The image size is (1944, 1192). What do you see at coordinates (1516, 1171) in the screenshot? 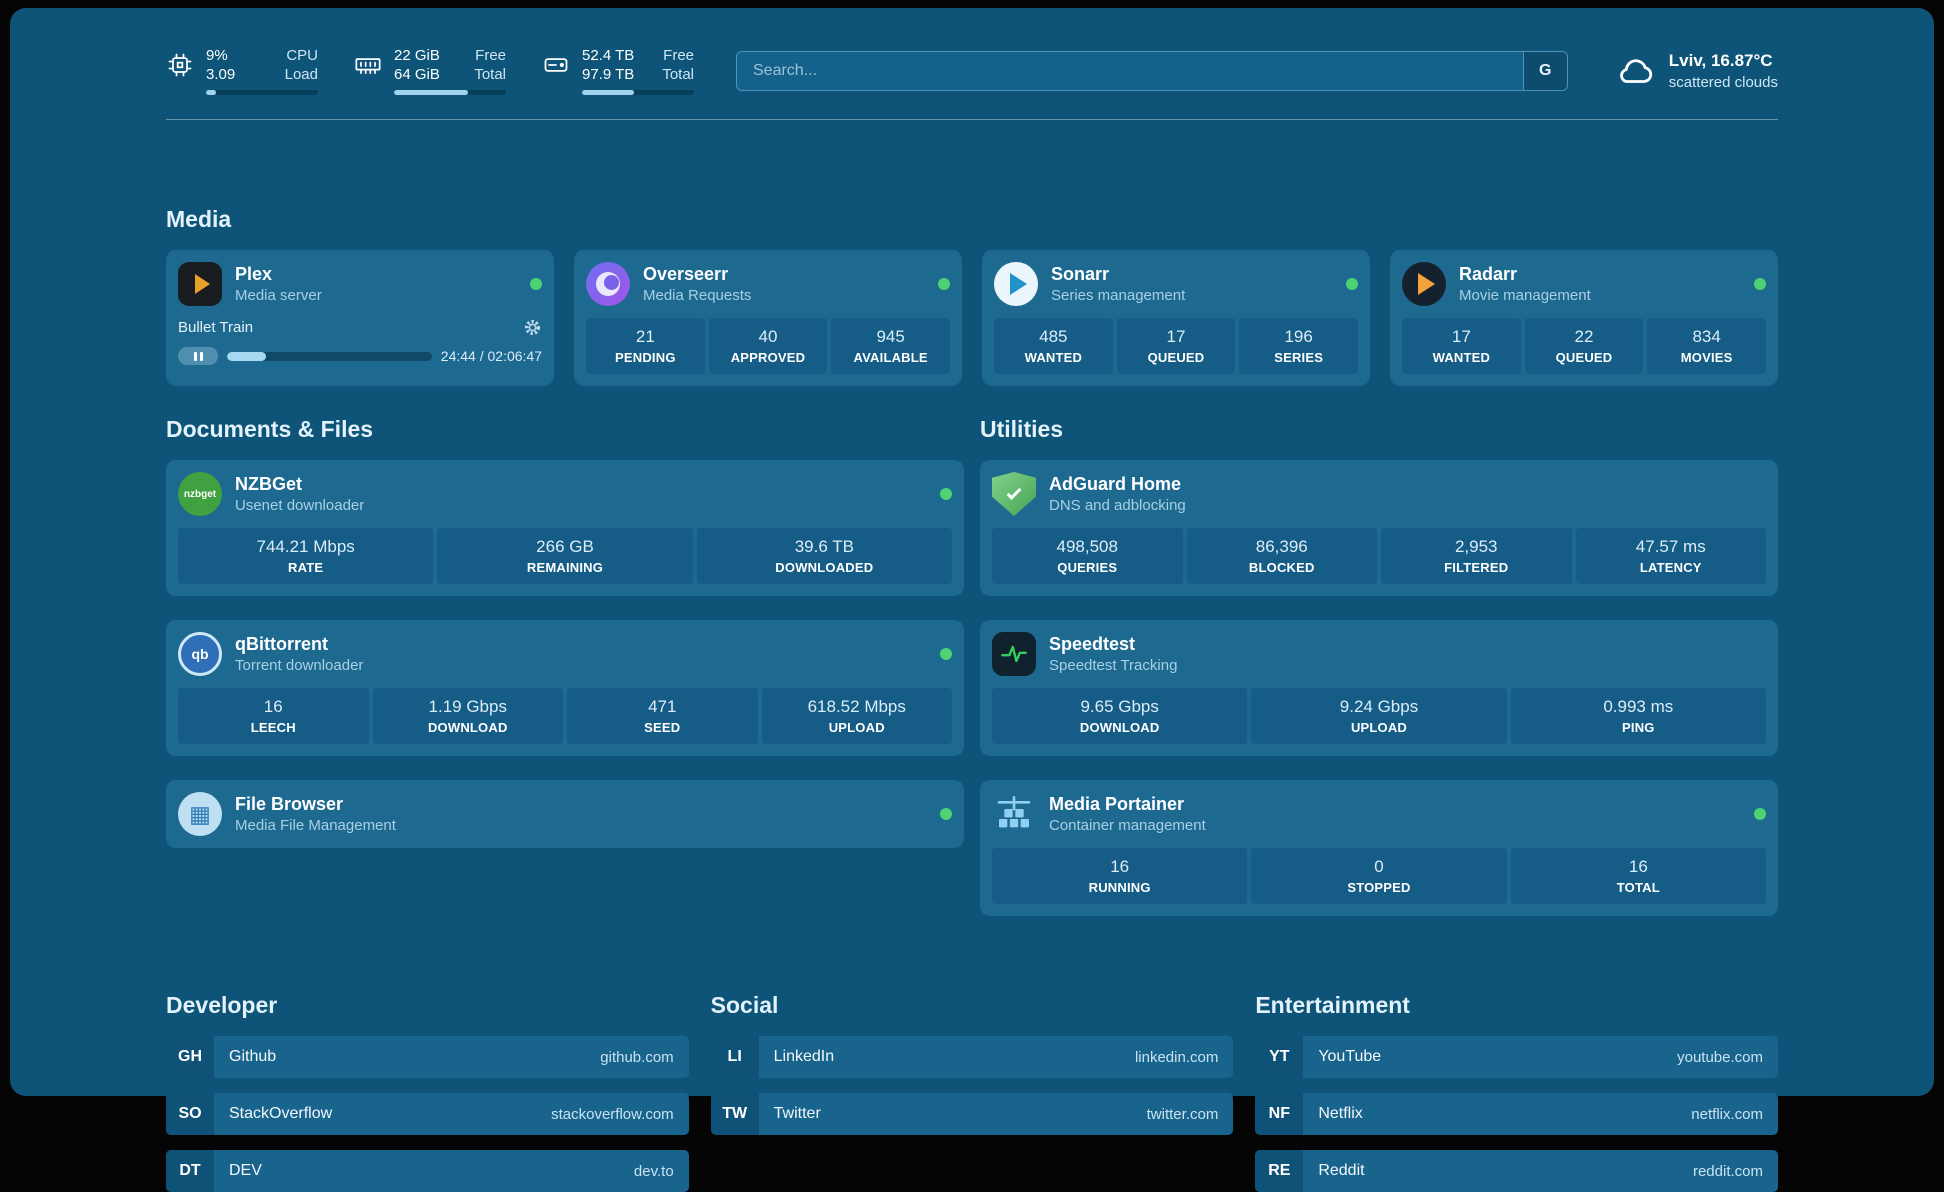
I see `bookmark-reddit: RE Reddit reddit.com` at bounding box center [1516, 1171].